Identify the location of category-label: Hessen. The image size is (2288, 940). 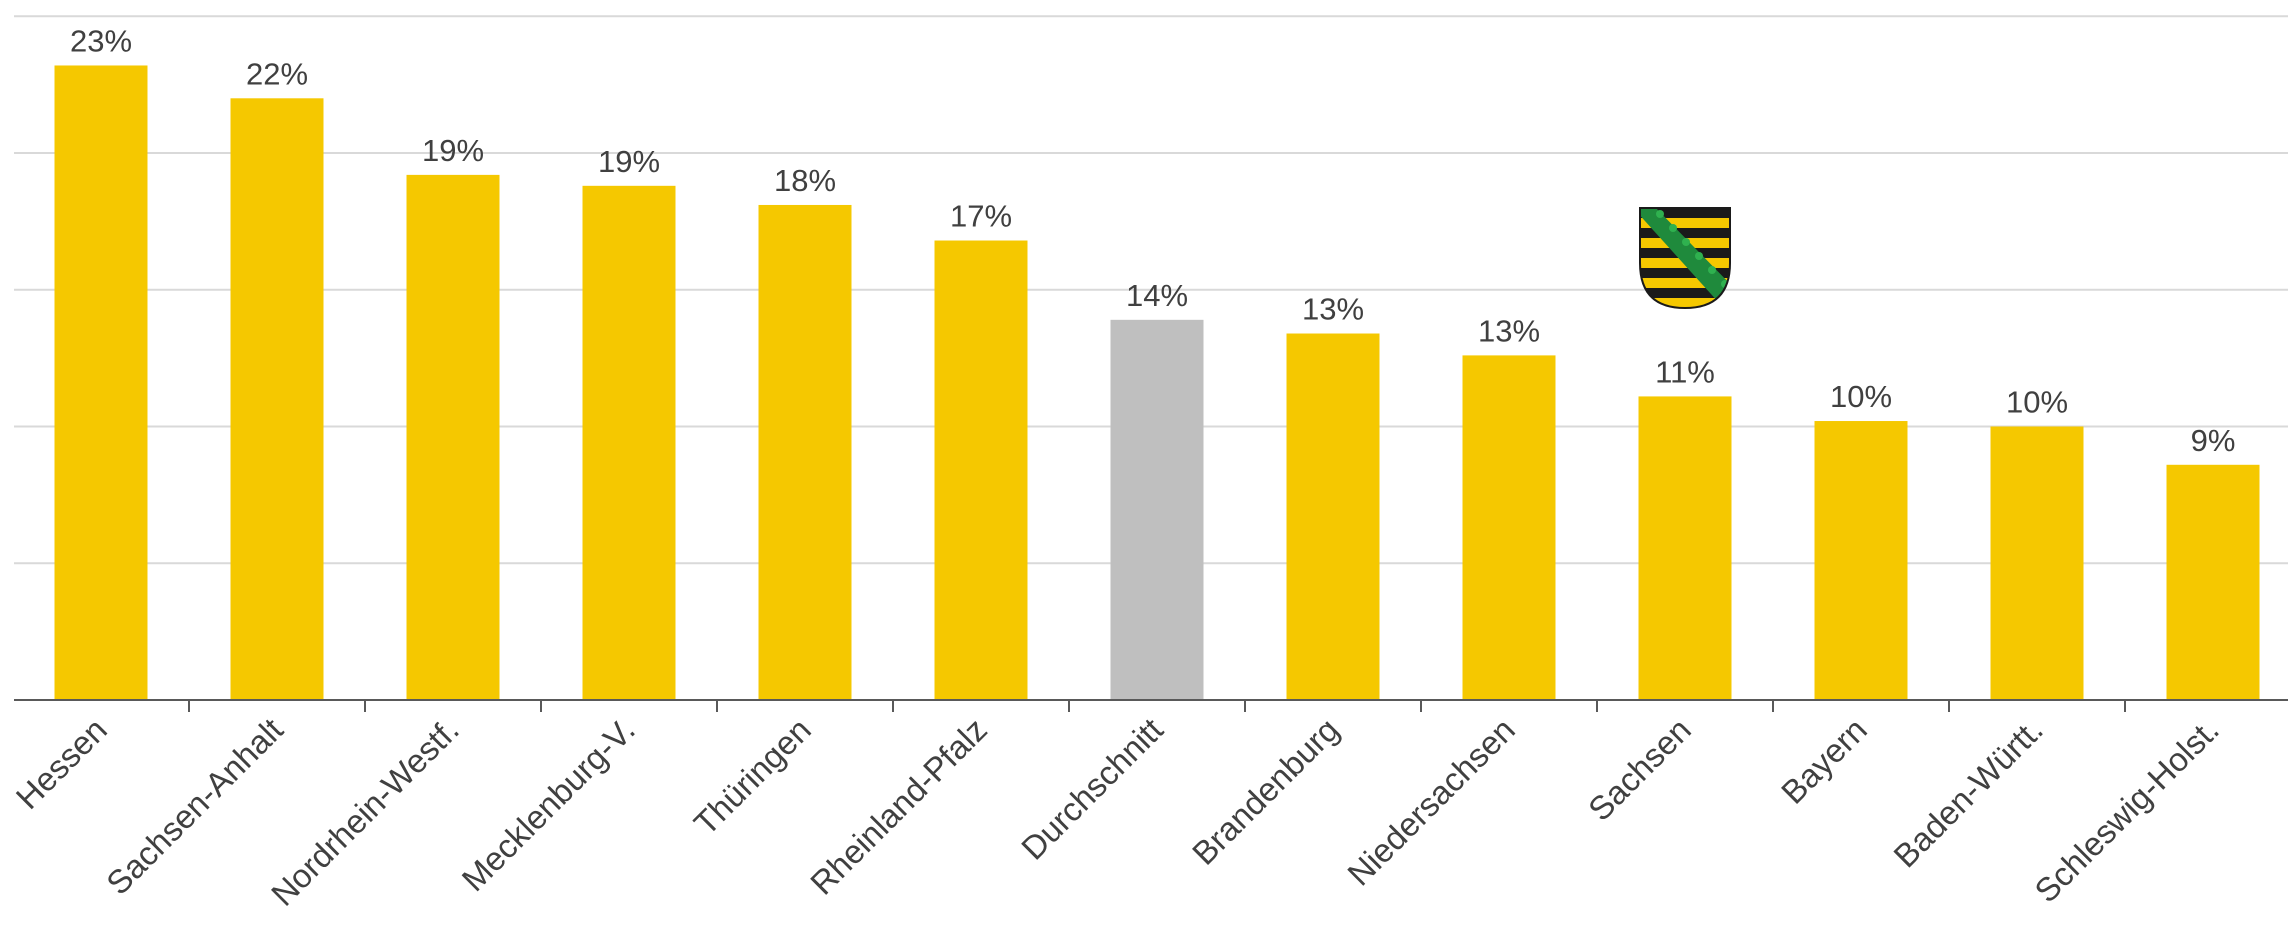
(61, 763).